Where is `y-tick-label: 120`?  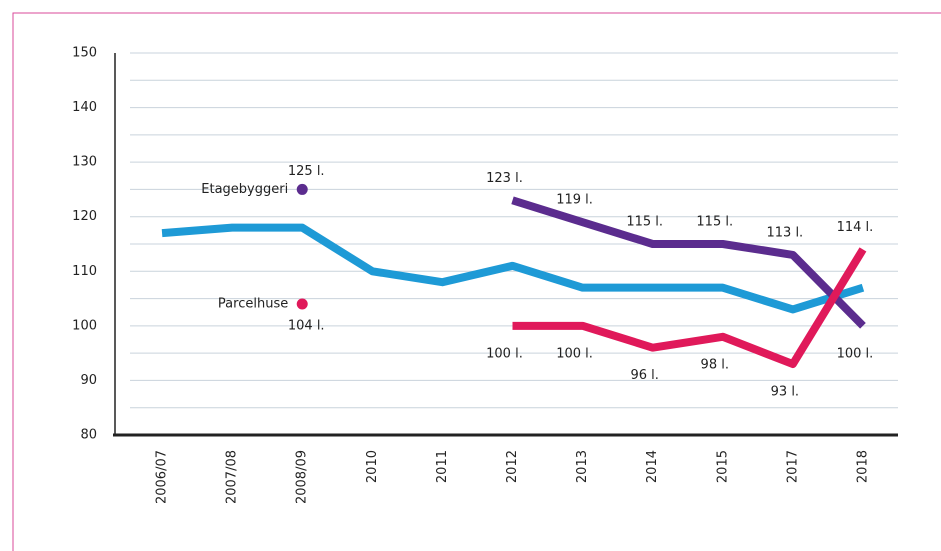 y-tick-label: 120 is located at coordinates (84, 216).